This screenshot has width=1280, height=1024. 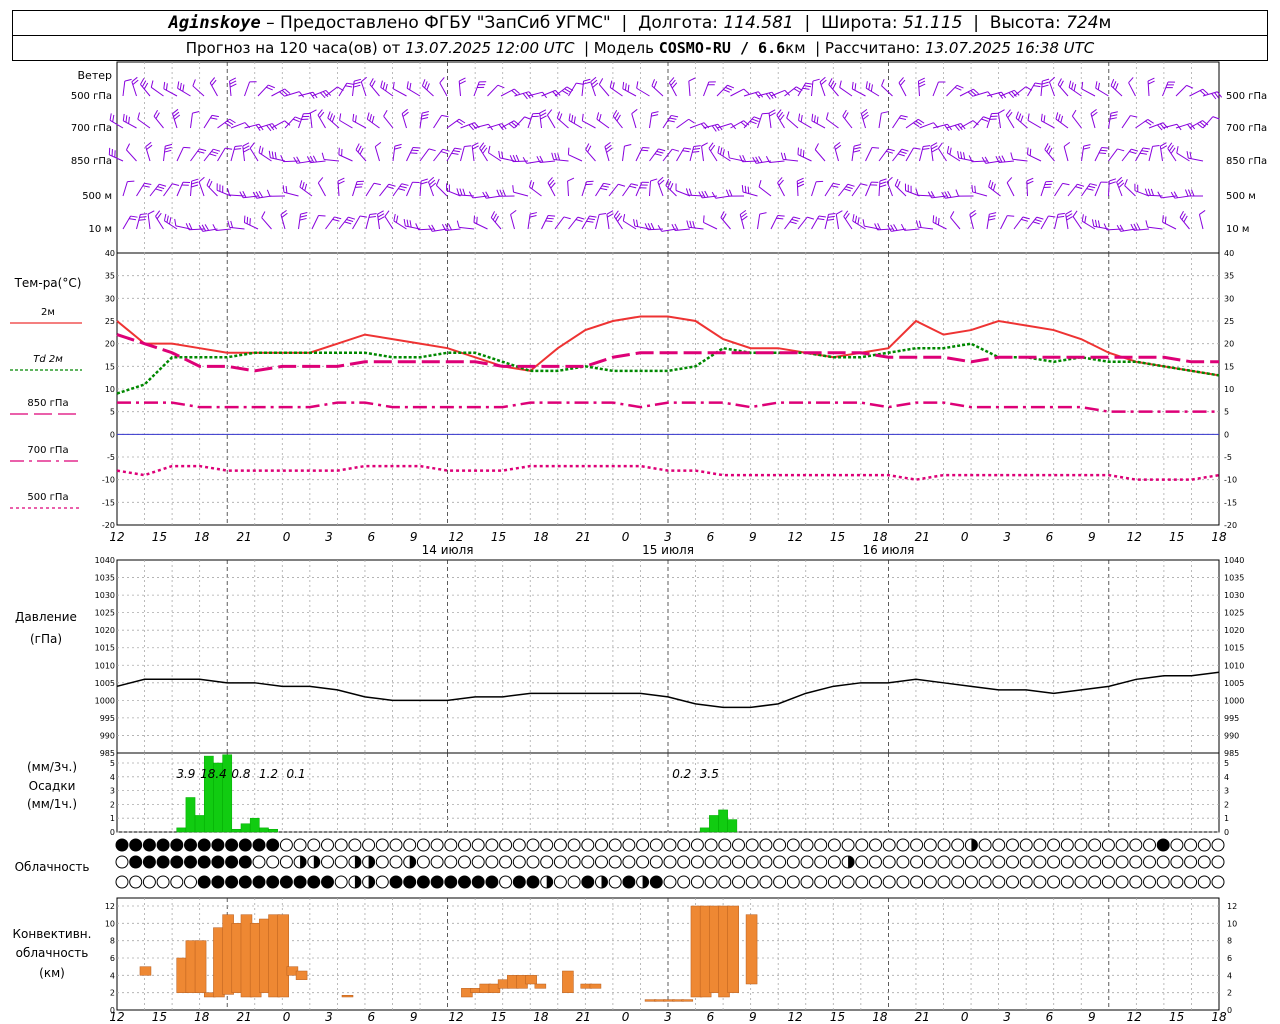 I want to click on bottom-time-tick-label: 21, so click(x=922, y=1017).